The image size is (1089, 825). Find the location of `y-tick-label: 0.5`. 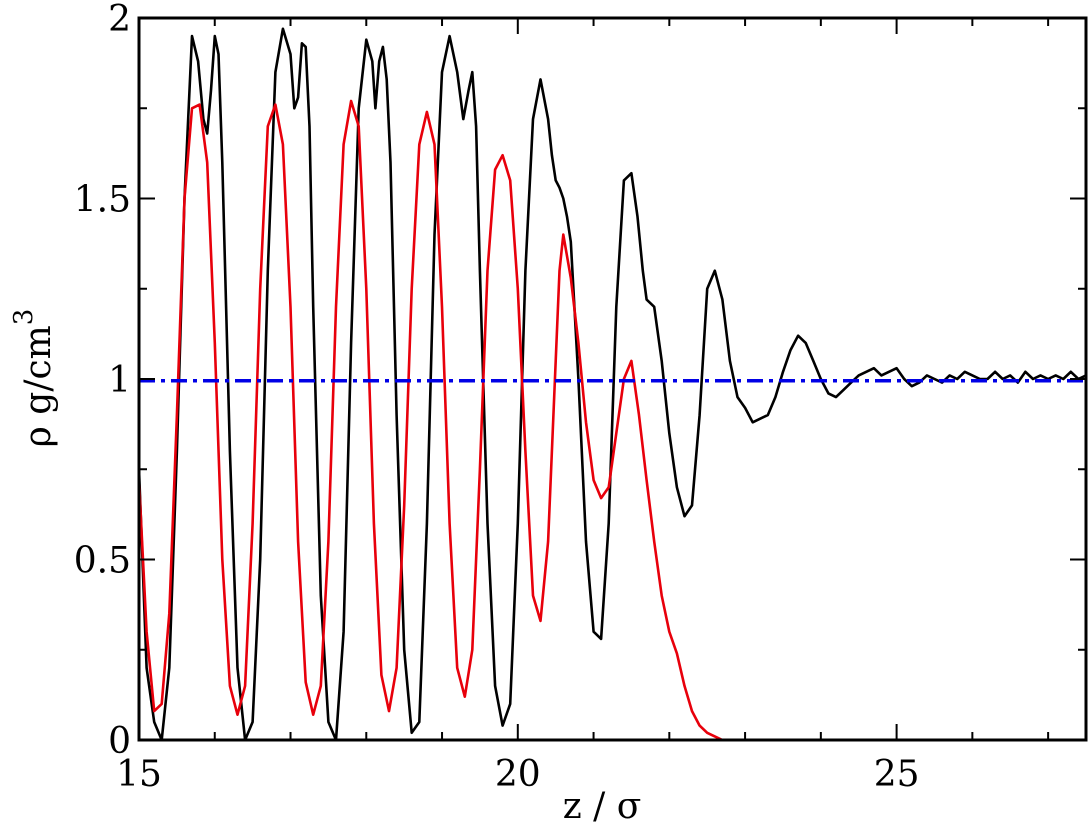

y-tick-label: 0.5 is located at coordinates (102, 561).